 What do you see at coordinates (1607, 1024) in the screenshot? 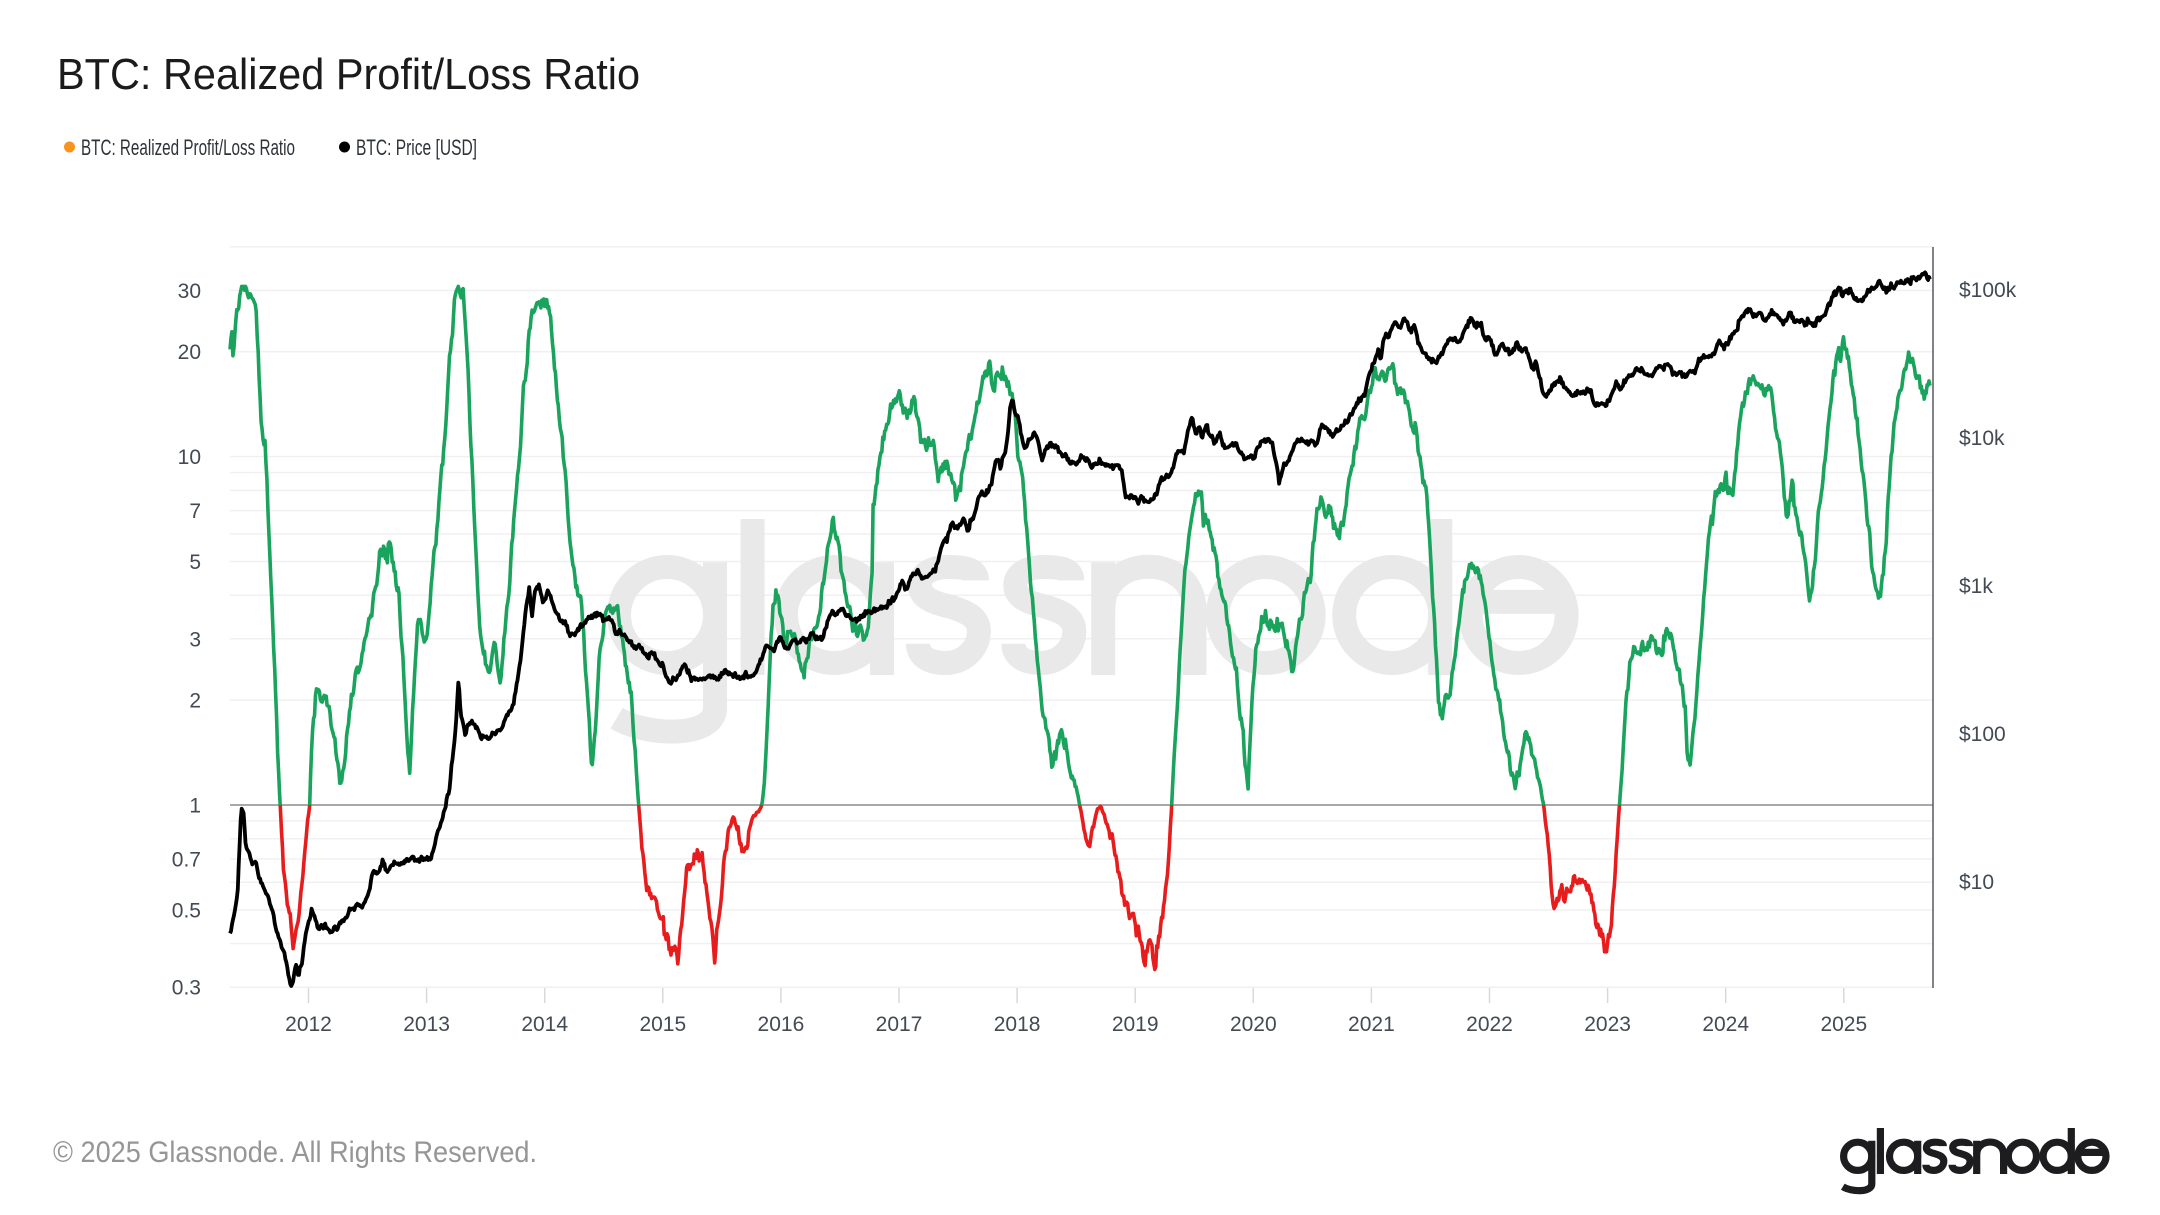
I see `svg-text: 2023` at bounding box center [1607, 1024].